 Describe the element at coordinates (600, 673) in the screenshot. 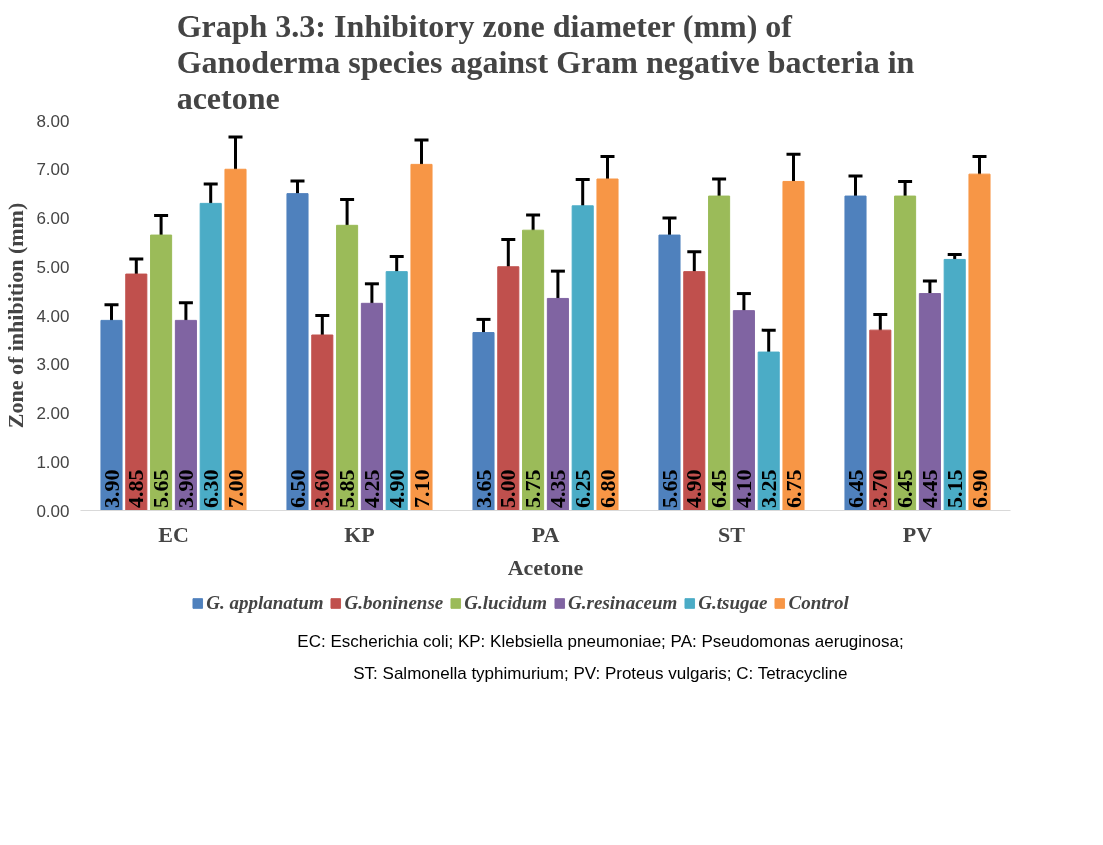

I see `text: ST: Salmonella typhimurium; PV: Proteus vulgaris; C: Tetracycline` at that location.